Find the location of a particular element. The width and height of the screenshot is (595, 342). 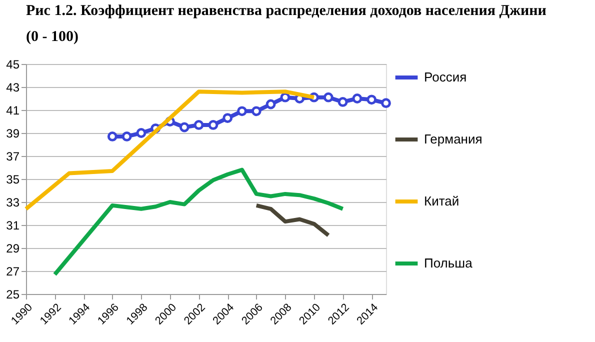

y-tick-label: 29 is located at coordinates (13, 249).